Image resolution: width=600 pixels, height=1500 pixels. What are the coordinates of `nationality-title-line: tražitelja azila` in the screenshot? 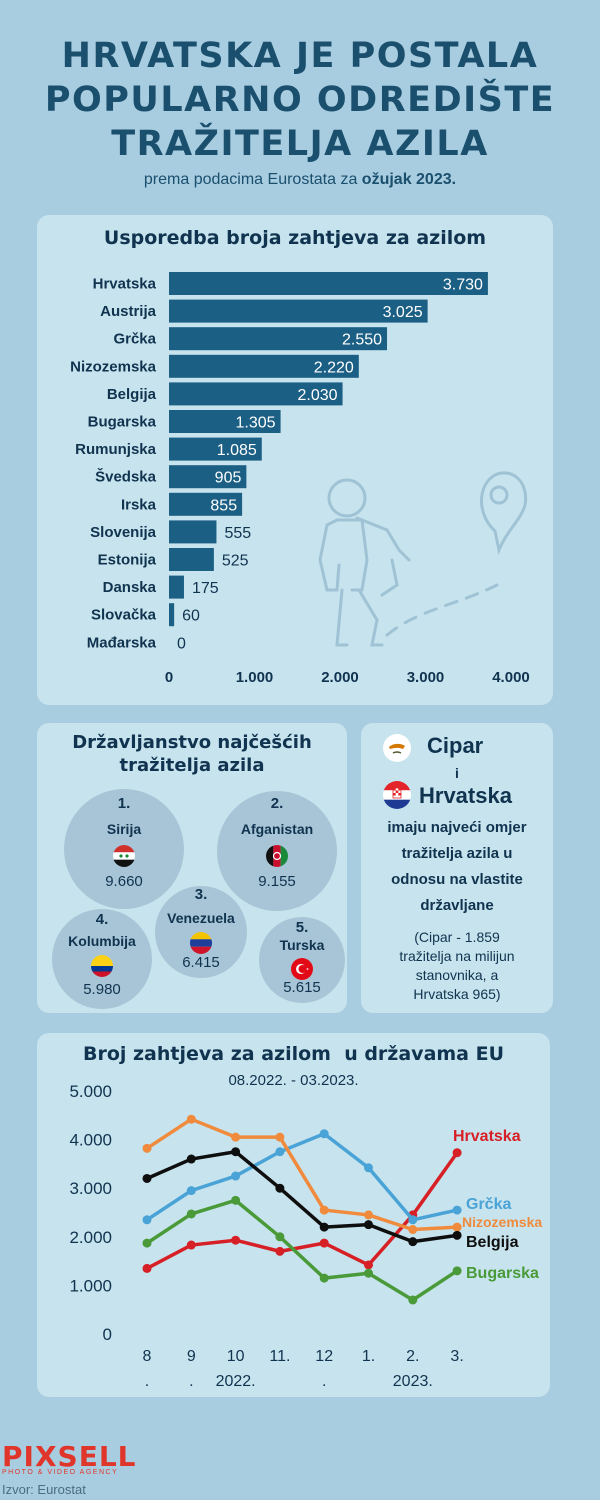 It's located at (192, 765).